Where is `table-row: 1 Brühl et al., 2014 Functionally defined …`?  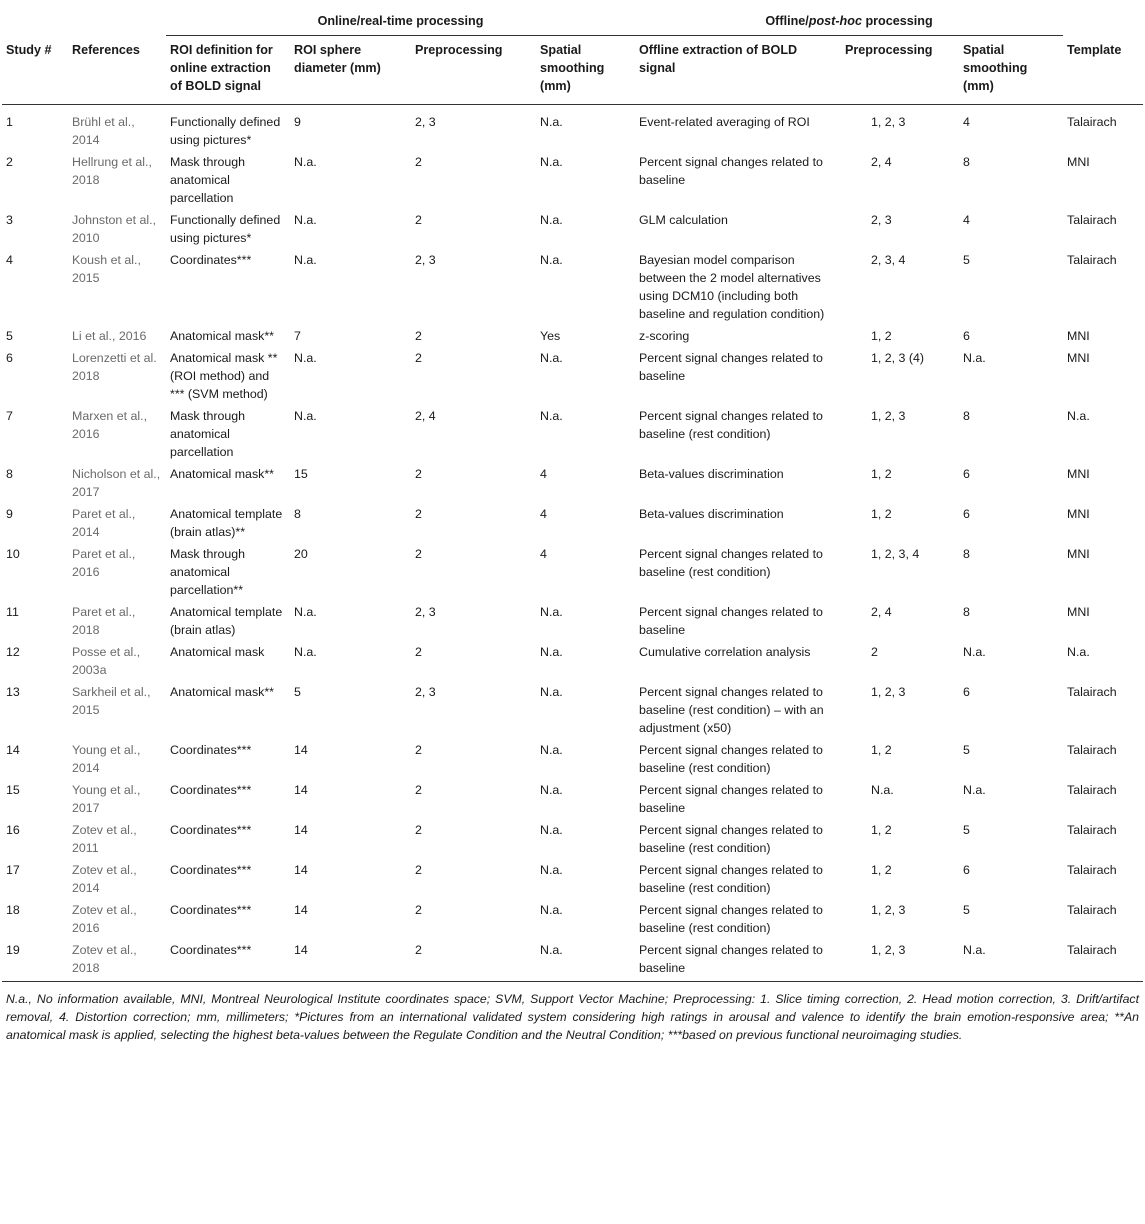 table-row: 1 Brühl et al., 2014 Functionally defined … is located at coordinates (572, 129).